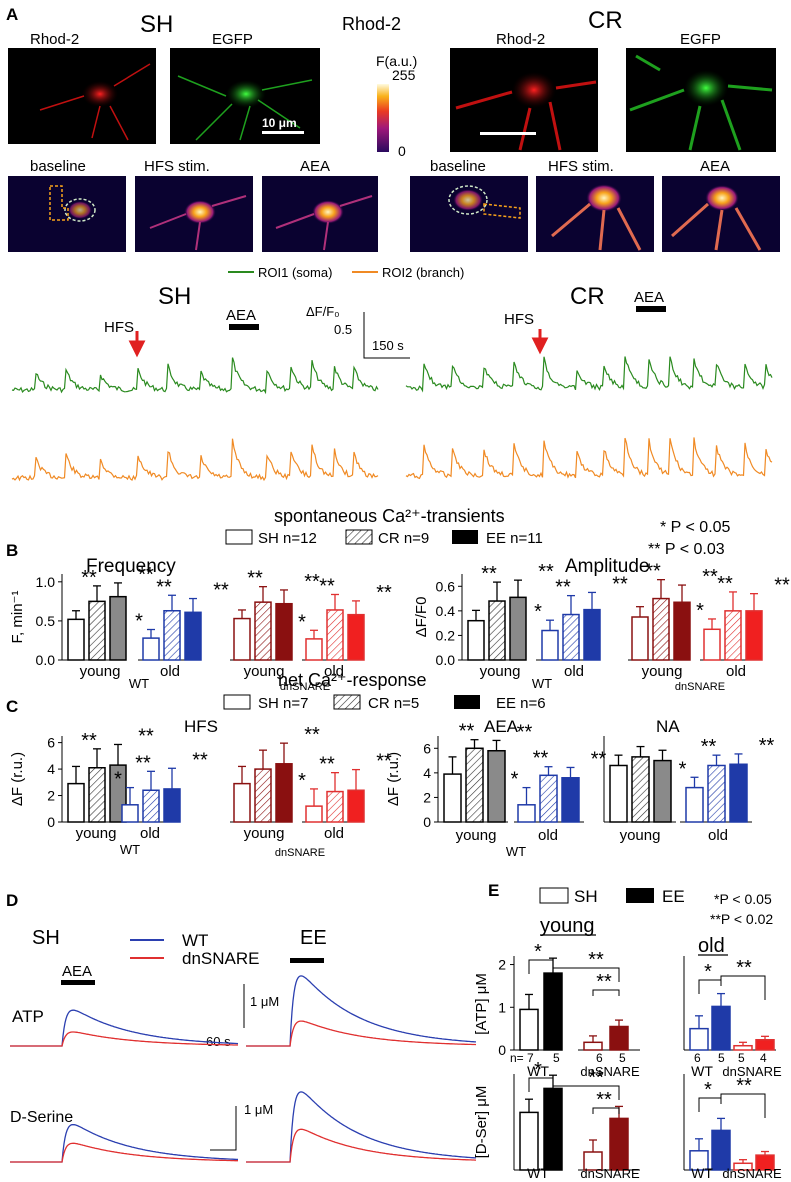 The height and width of the screenshot is (1182, 791). Describe the element at coordinates (41, 1117) in the screenshot. I see `d-dser-label: D-Serine` at that location.